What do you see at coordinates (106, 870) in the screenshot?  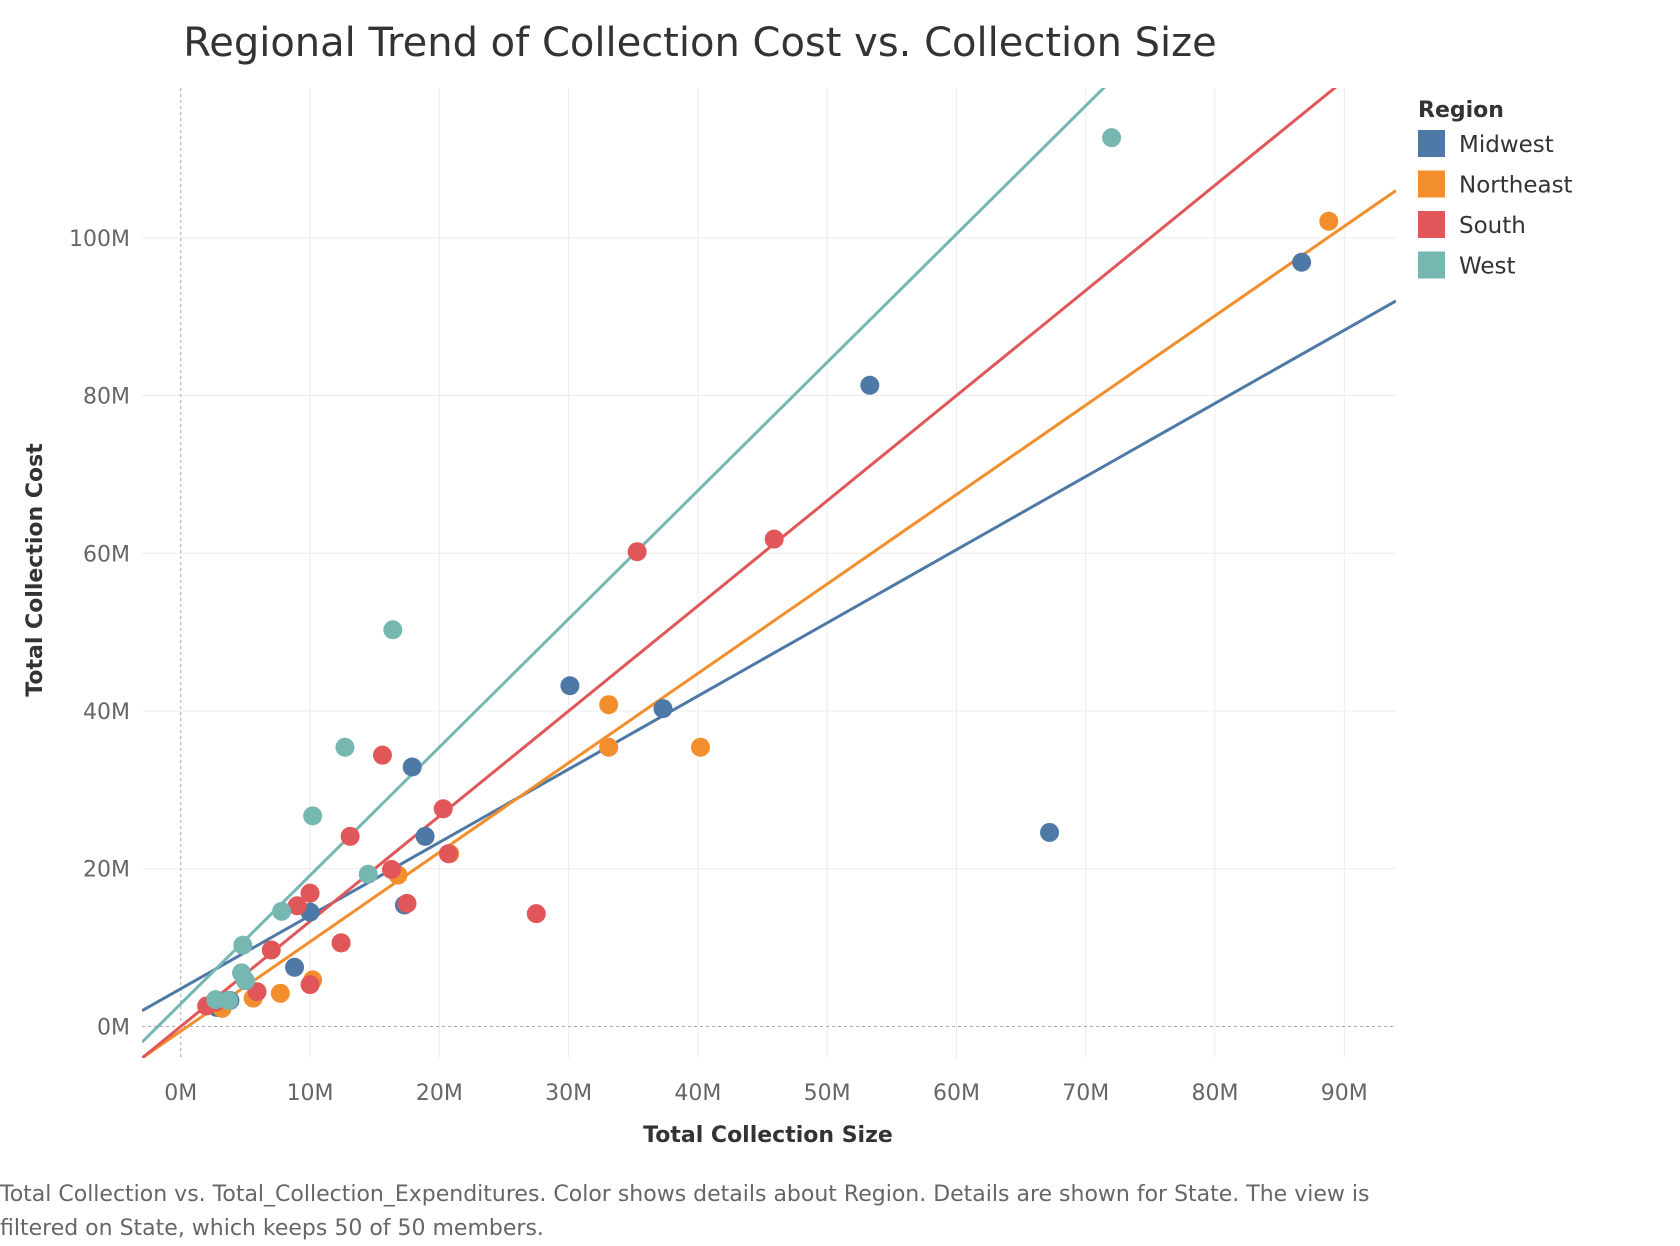 I see `y-tick-label: 20M` at bounding box center [106, 870].